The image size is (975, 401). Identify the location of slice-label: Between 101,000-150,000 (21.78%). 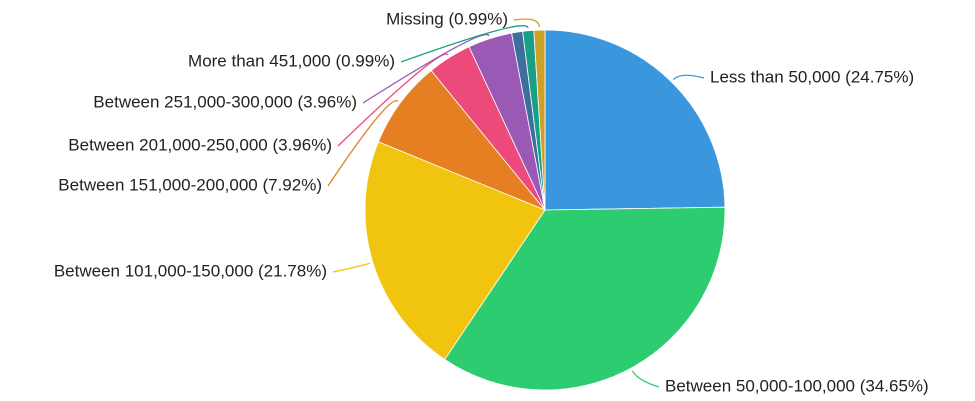
(190, 270).